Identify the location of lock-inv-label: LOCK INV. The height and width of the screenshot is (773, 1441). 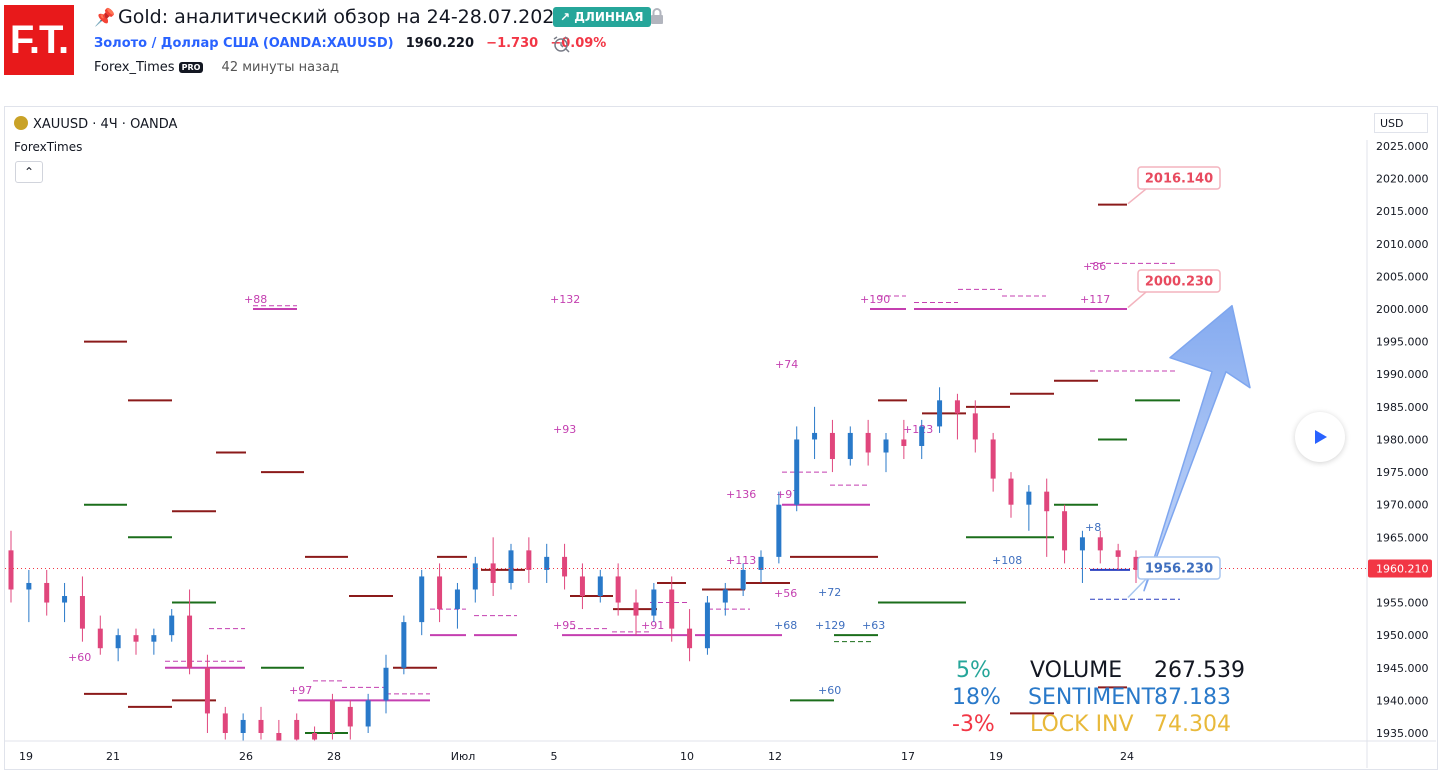
(1082, 724).